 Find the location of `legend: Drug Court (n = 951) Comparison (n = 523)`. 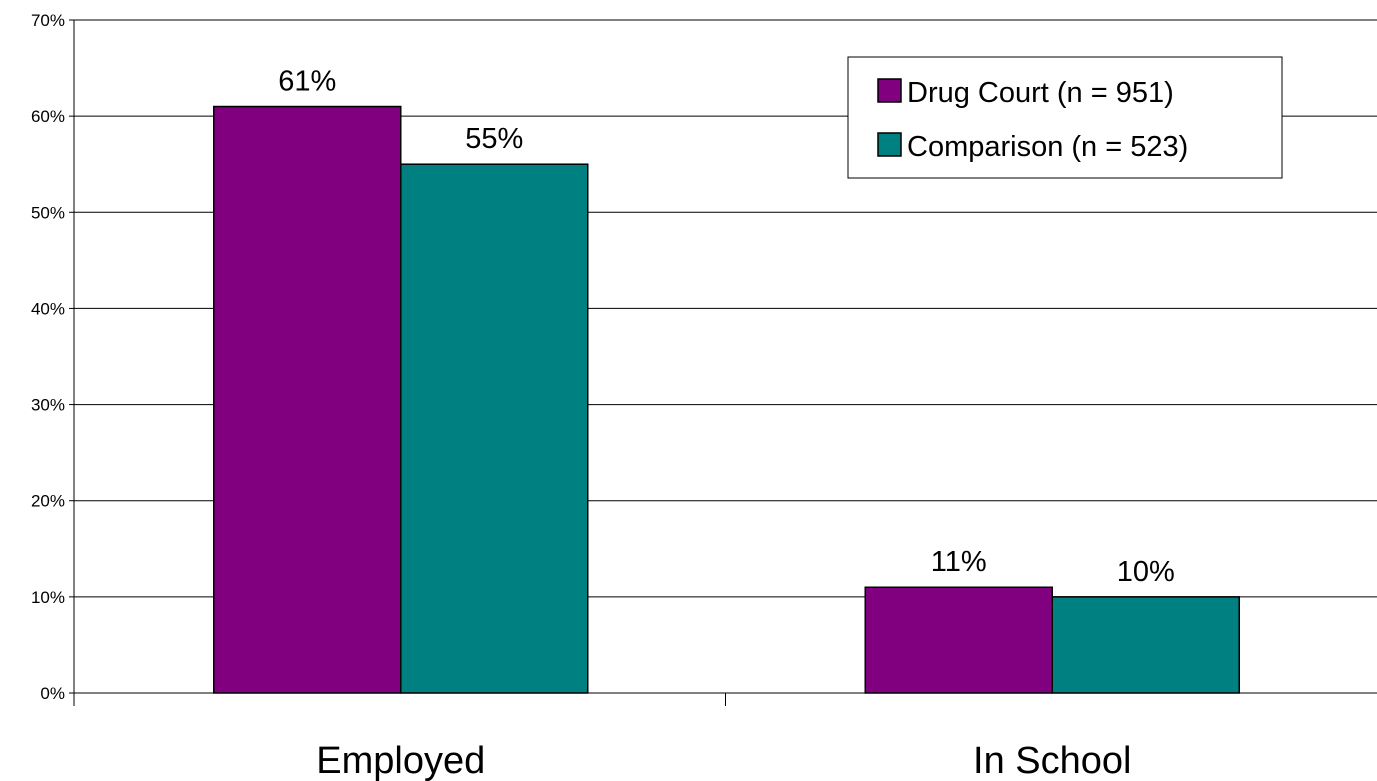

legend: Drug Court (n = 951) Comparison (n = 523) is located at coordinates (1065, 117).